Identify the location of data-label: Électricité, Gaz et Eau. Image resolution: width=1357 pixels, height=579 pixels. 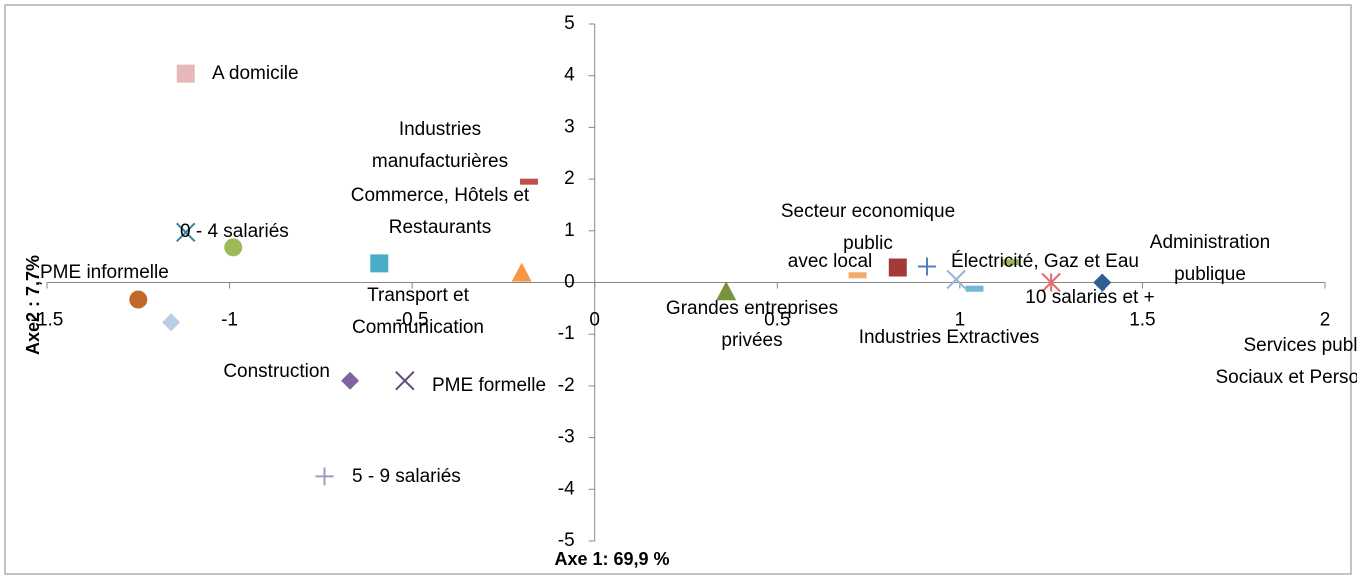
(1045, 261).